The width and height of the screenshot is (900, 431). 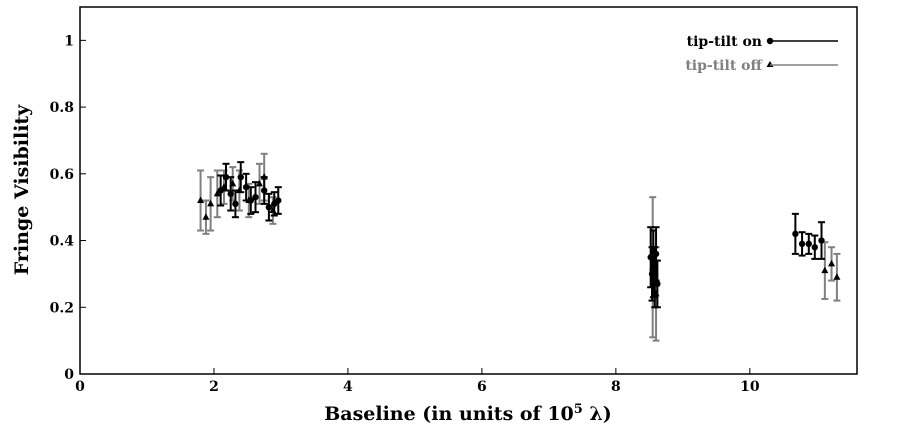 I want to click on x-tick-label: 0, so click(x=80, y=387).